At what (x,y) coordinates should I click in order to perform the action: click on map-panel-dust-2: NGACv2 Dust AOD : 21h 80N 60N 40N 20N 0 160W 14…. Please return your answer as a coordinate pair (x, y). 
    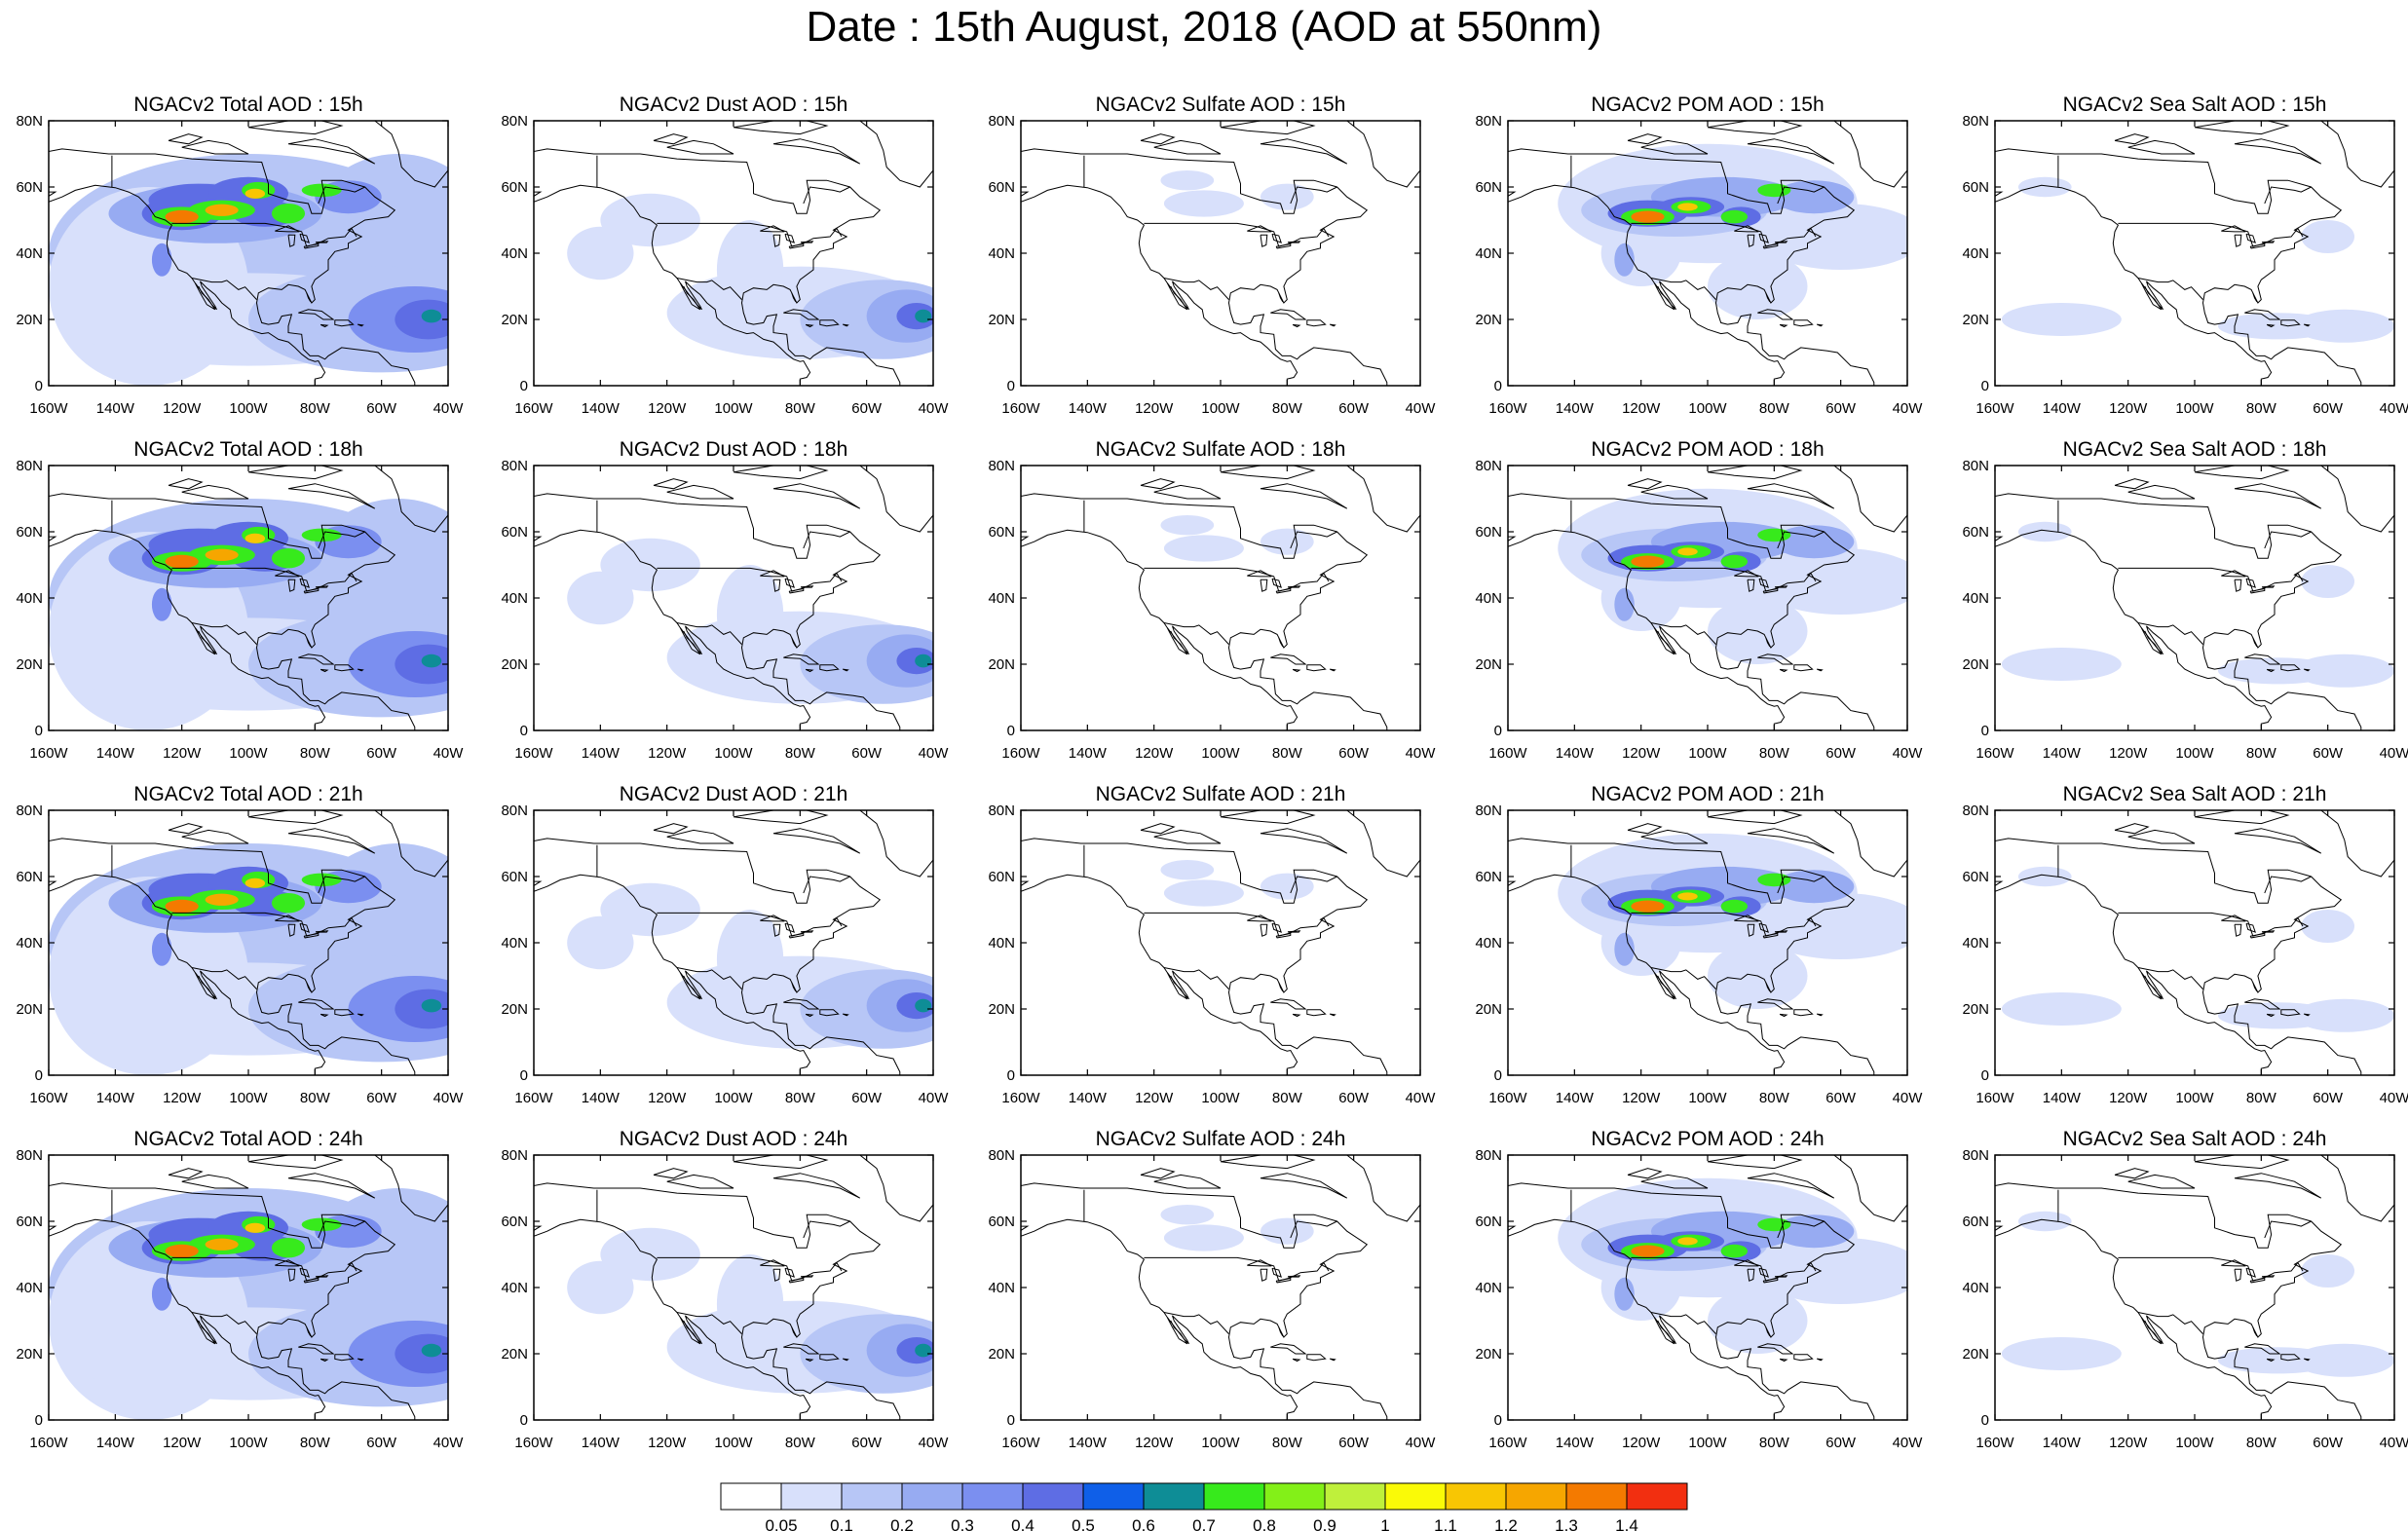
    Looking at the image, I should click on (725, 944).